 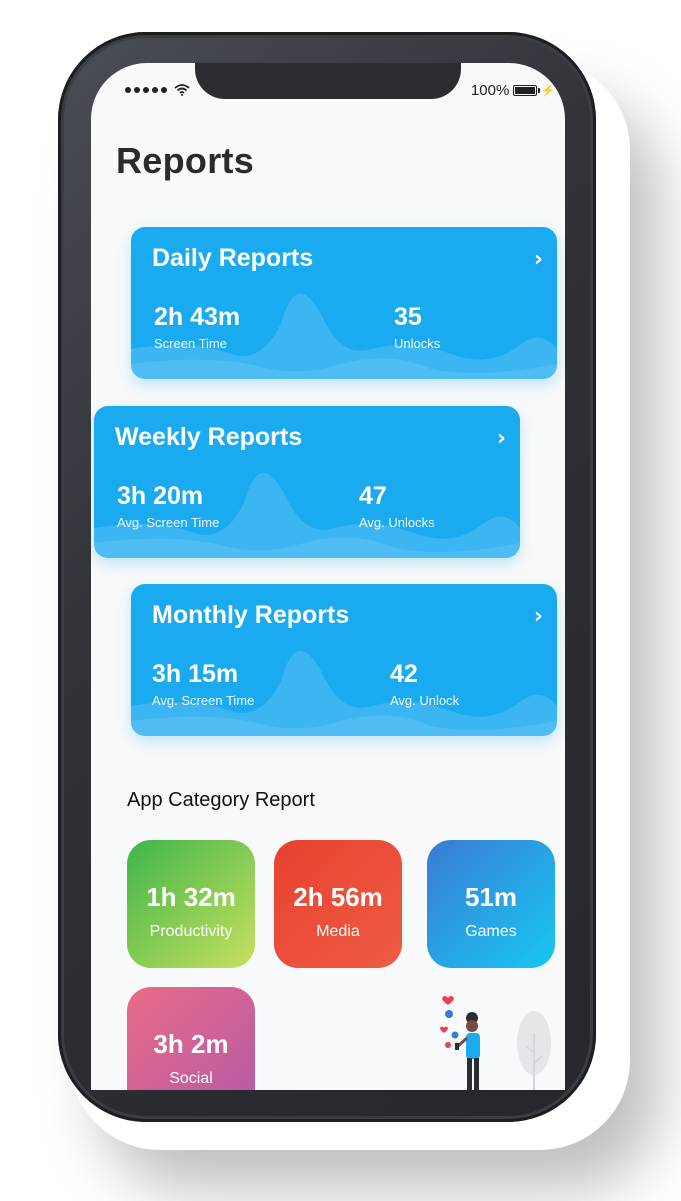 I want to click on wifi-icon, so click(x=182, y=90).